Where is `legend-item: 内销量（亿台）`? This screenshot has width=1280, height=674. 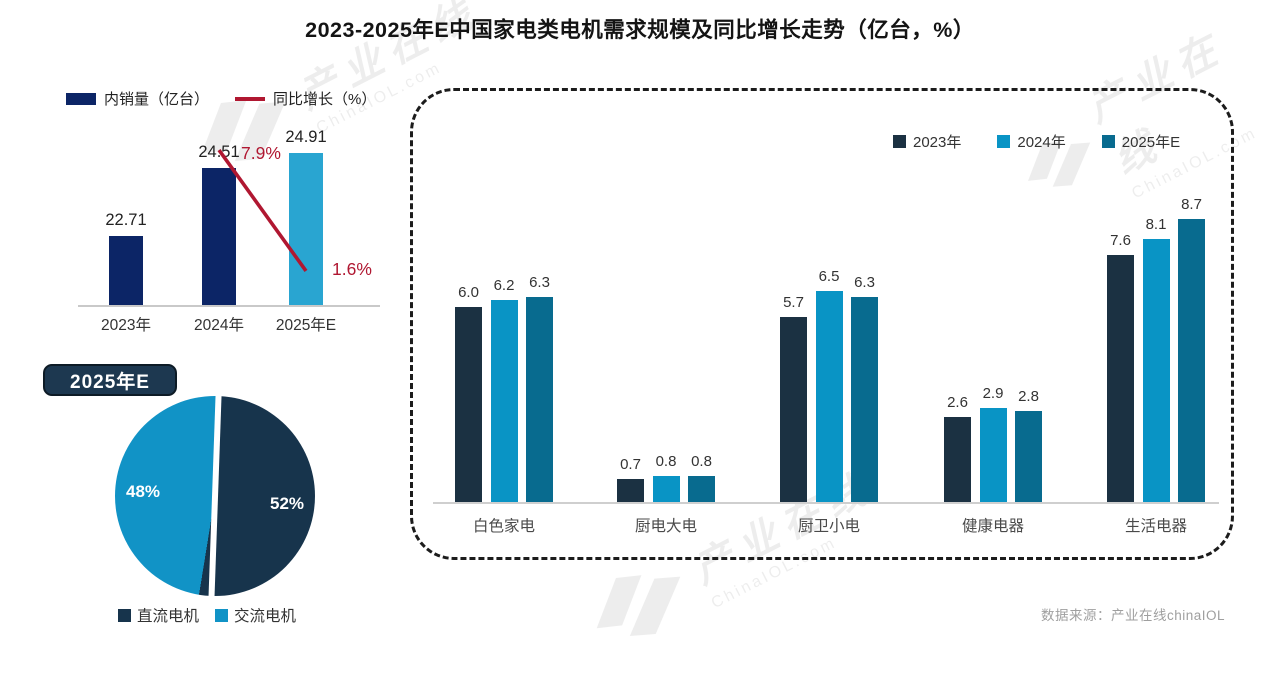 legend-item: 内销量（亿台） is located at coordinates (137, 98).